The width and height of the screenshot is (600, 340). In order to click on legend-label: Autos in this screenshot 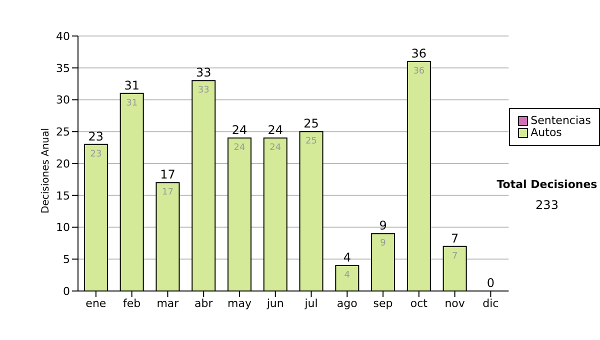, I will do `click(546, 132)`.